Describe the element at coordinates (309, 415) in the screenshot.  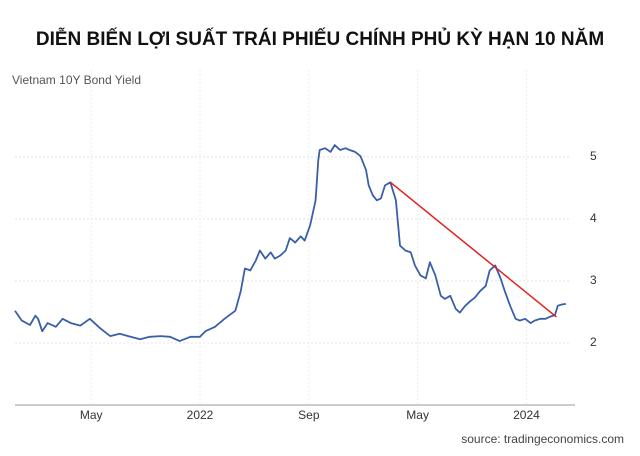
I see `x-tick-label: Sep` at that location.